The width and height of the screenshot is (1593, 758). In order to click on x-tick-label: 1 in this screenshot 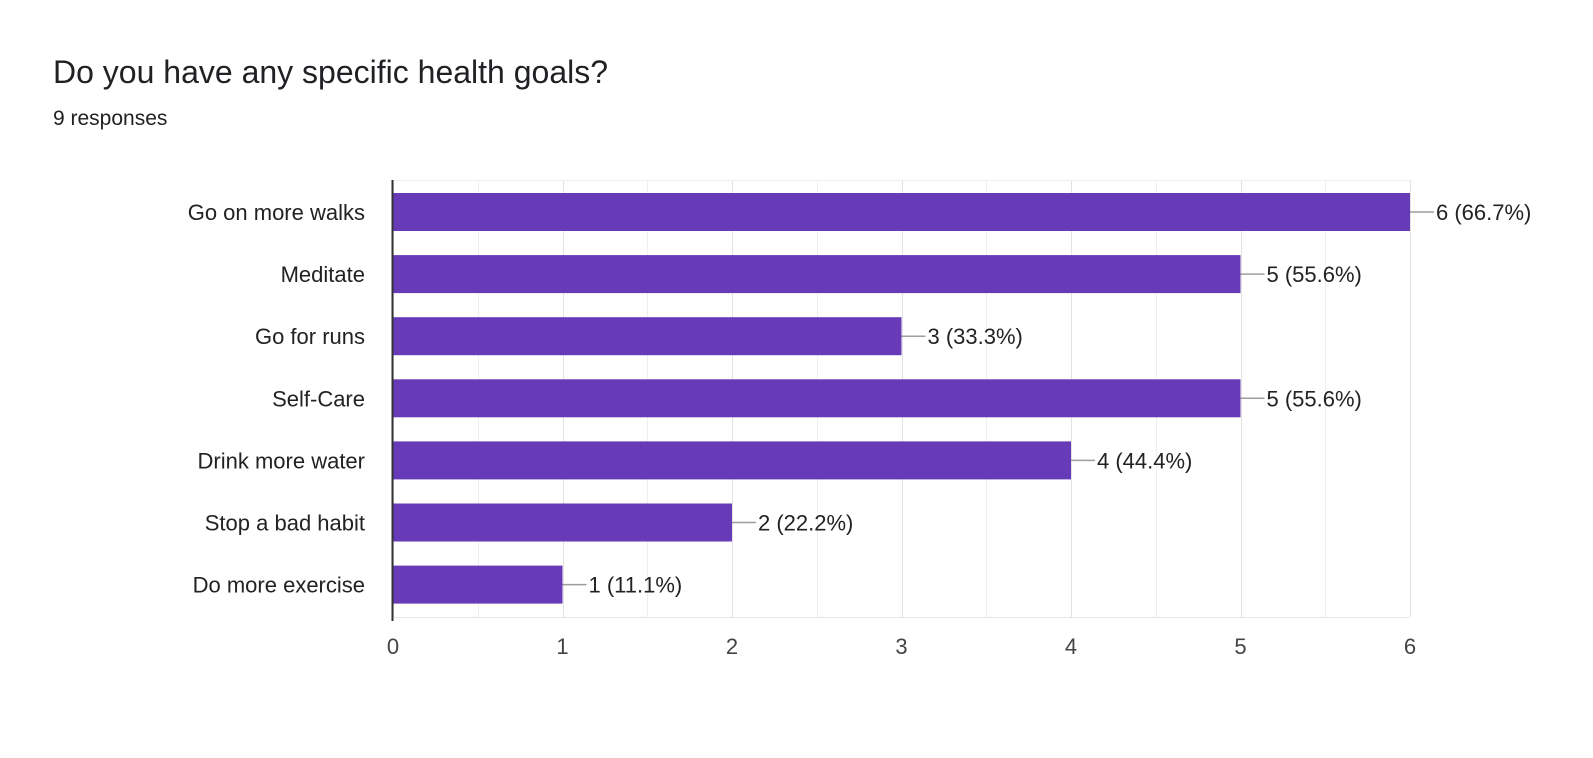, I will do `click(562, 646)`.